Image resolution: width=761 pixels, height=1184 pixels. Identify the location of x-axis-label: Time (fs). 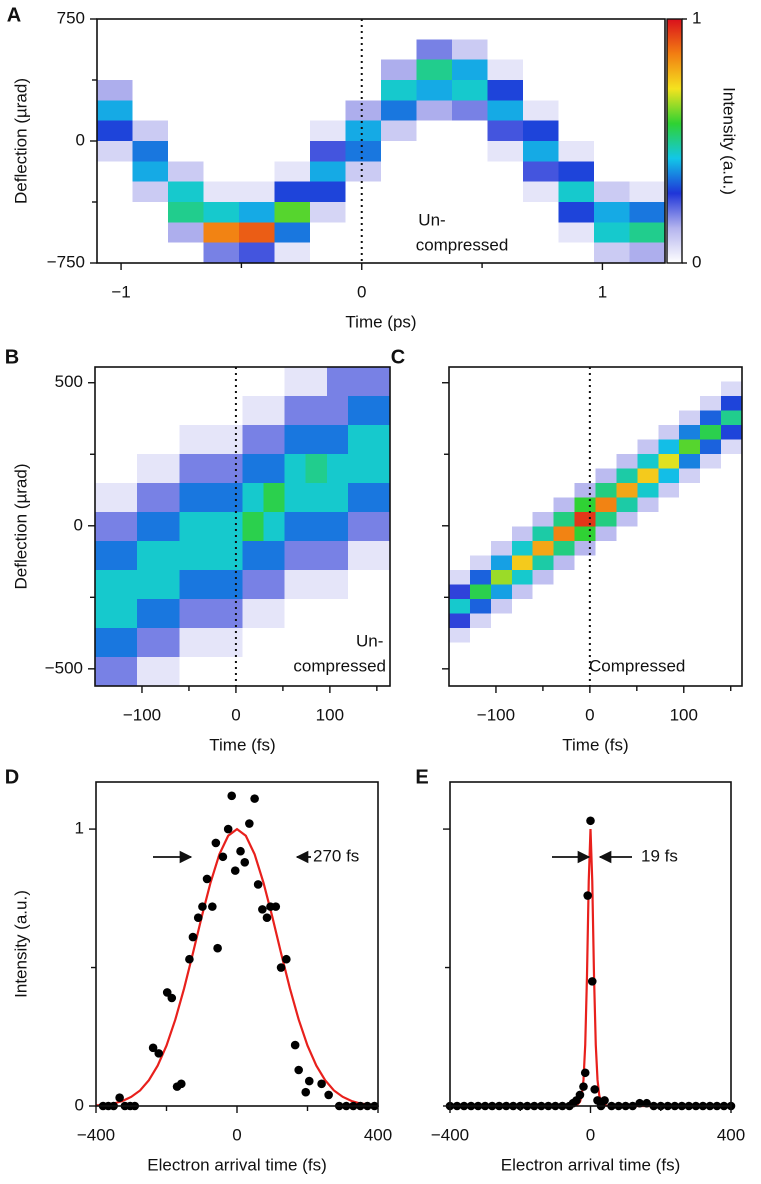
(242, 744).